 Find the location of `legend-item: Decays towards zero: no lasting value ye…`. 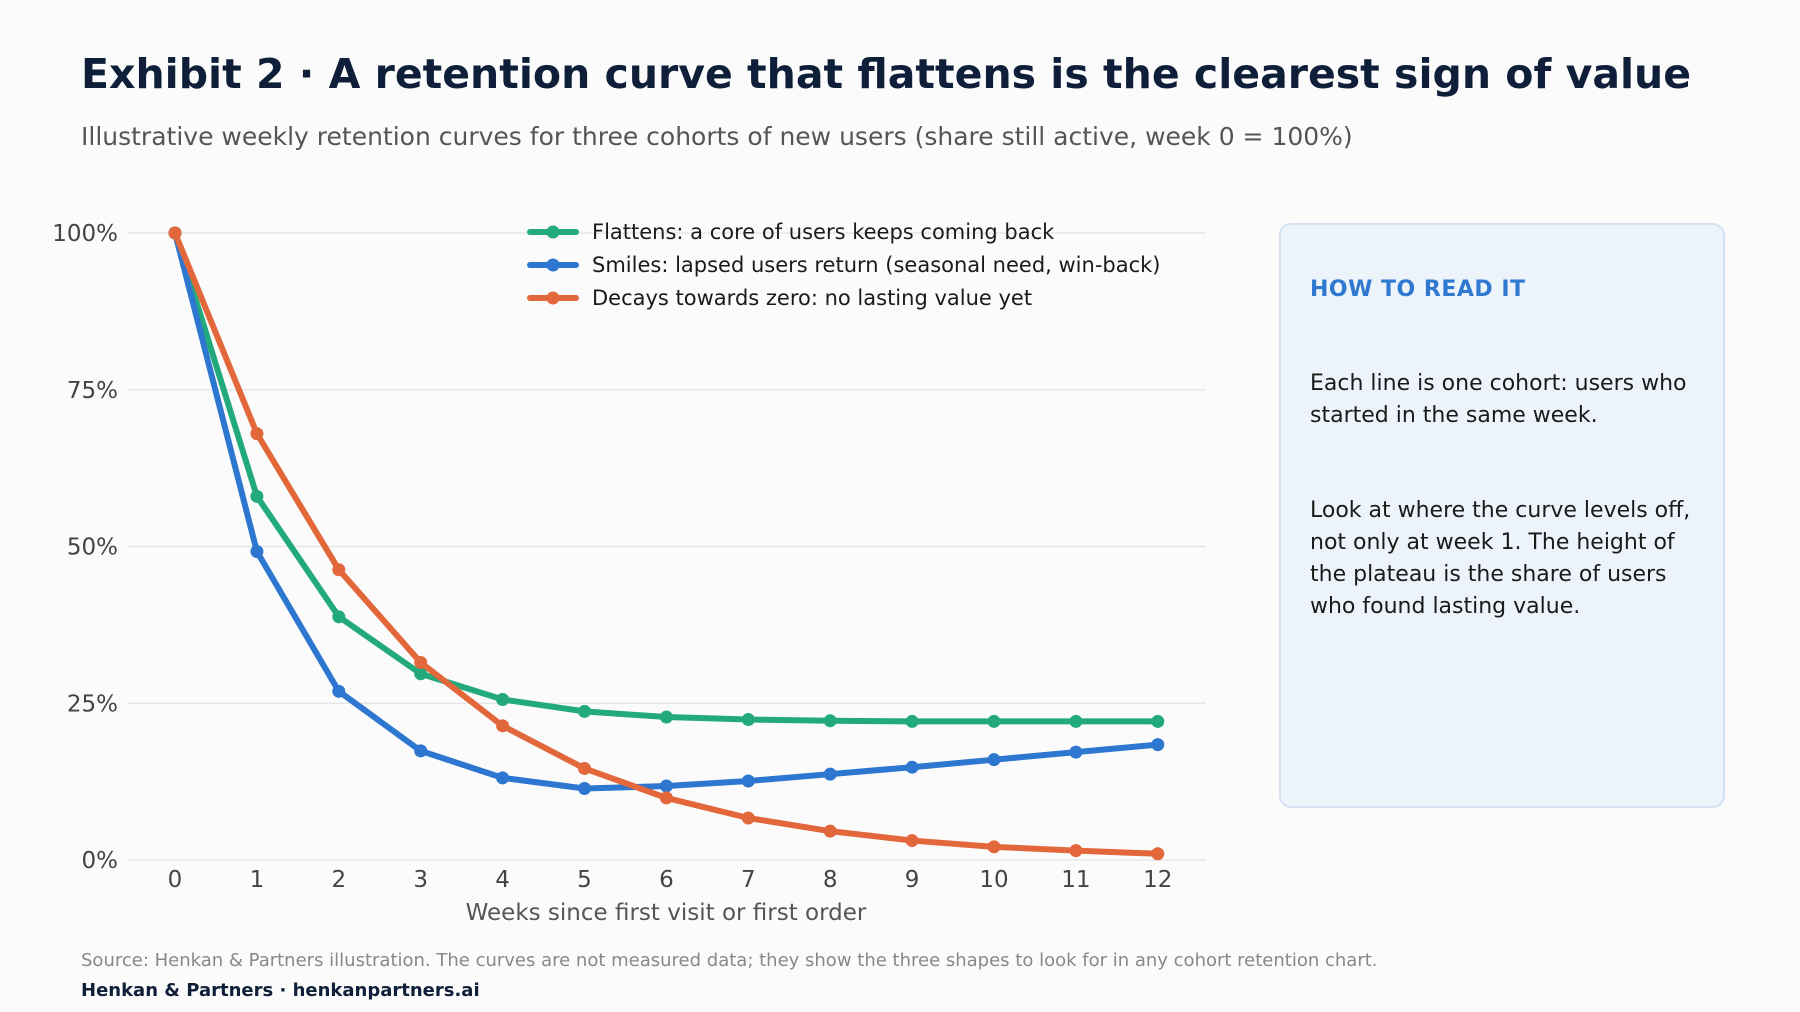

legend-item: Decays towards zero: no lasting value ye… is located at coordinates (779, 298).